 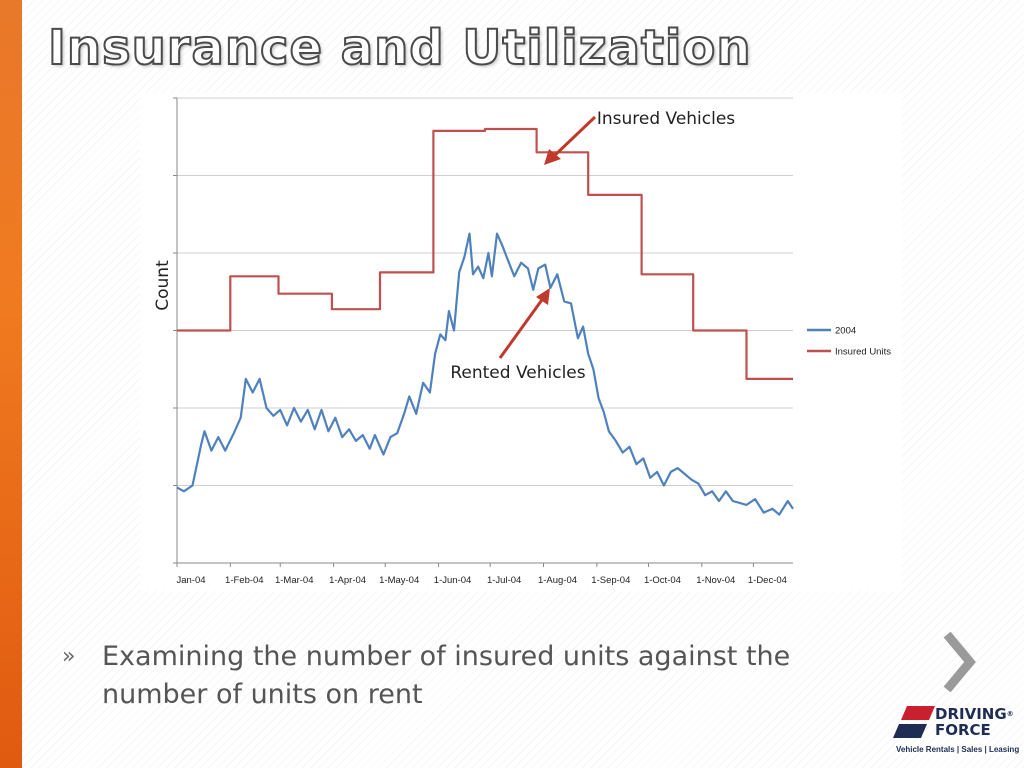 What do you see at coordinates (592, 246) in the screenshot?
I see `annotations: Insured Vehicles Rented Vehicles` at bounding box center [592, 246].